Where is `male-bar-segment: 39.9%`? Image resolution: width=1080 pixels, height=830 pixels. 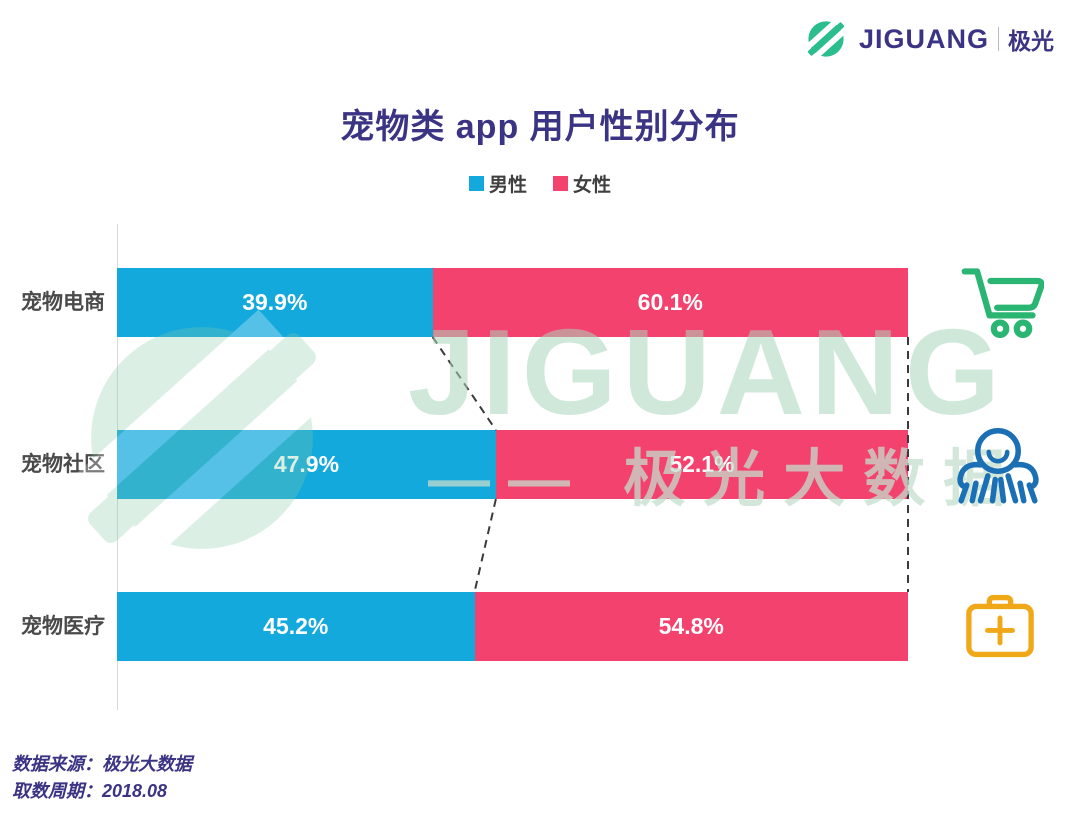
male-bar-segment: 39.9% is located at coordinates (275, 302).